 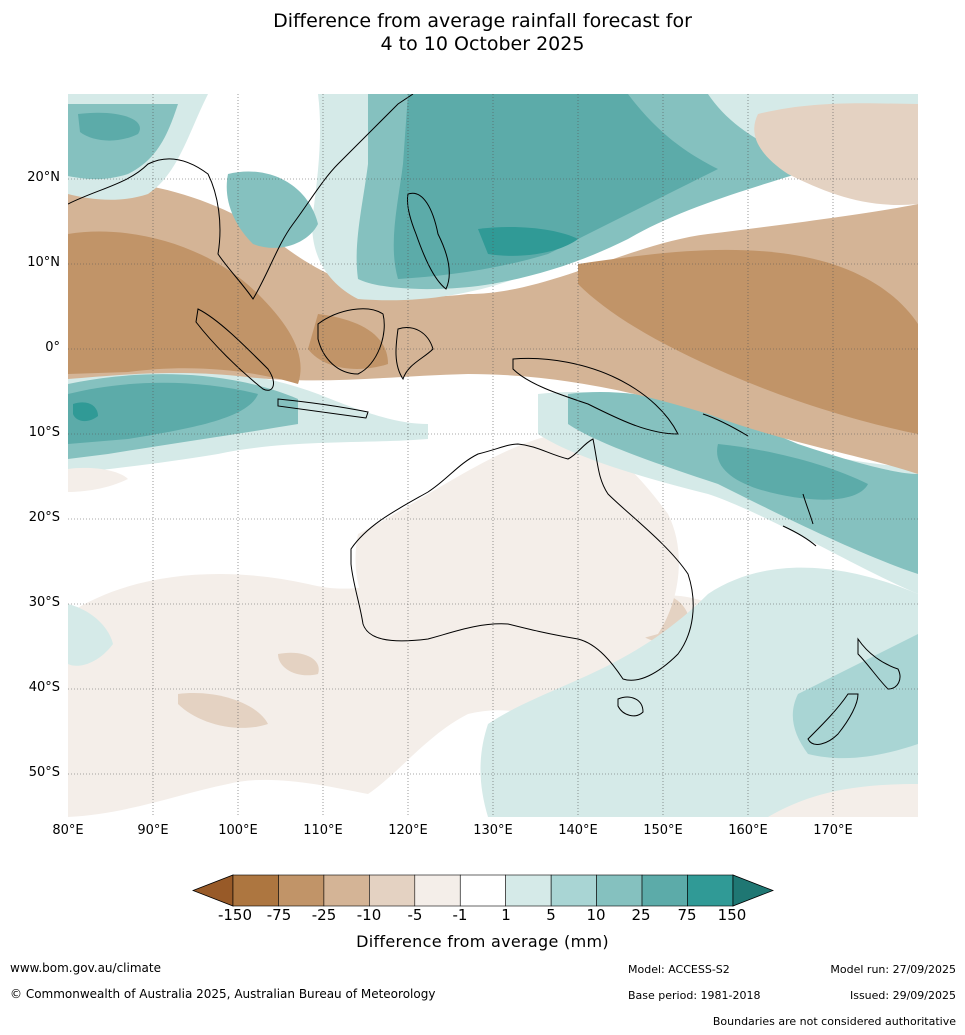 I want to click on anomaly-australia-dry-light, so click(x=517, y=546).